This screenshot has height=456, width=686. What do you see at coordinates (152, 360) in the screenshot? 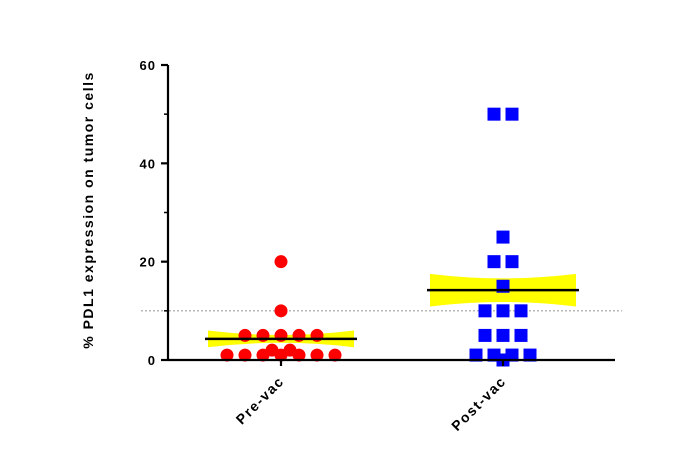
I see `y-tick-label: 0` at bounding box center [152, 360].